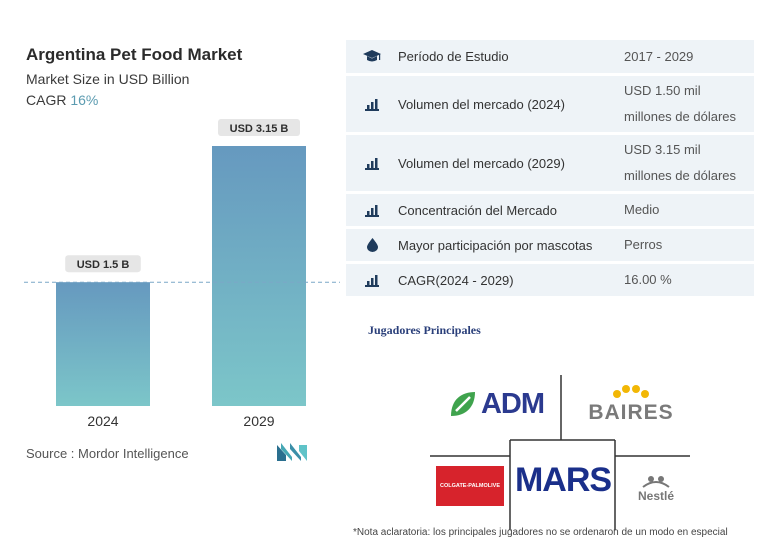 Image resolution: width=777 pixels, height=550 pixels. What do you see at coordinates (84, 100) in the screenshot?
I see `cagr-value: 16%` at bounding box center [84, 100].